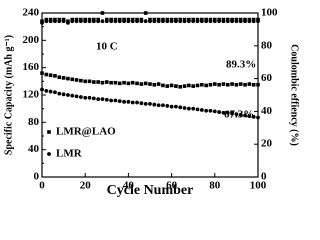 The height and width of the screenshot is (240, 320). I want to click on y-tick-label: 240, so click(31, 13).